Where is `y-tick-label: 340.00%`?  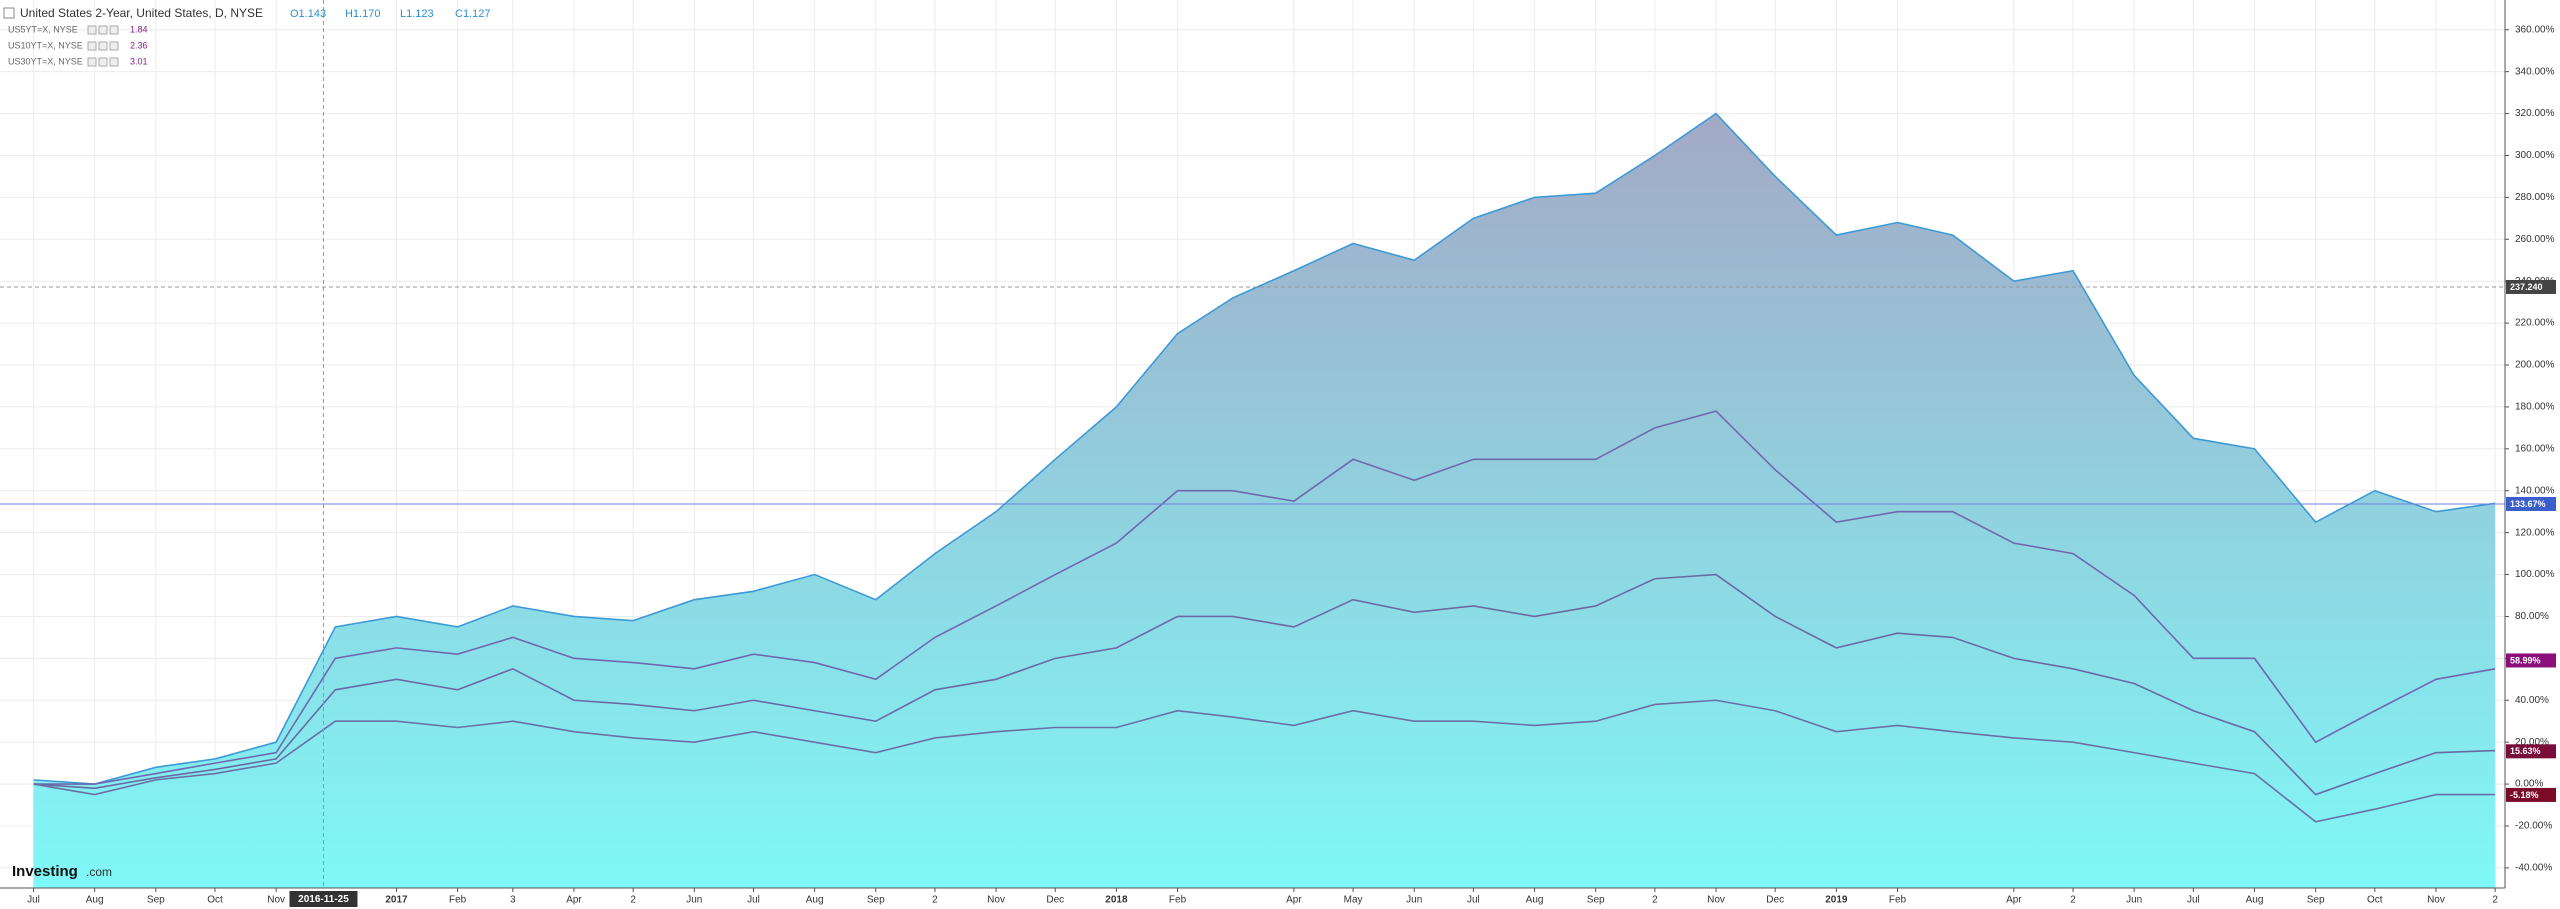 y-tick-label: 340.00% is located at coordinates (2535, 71).